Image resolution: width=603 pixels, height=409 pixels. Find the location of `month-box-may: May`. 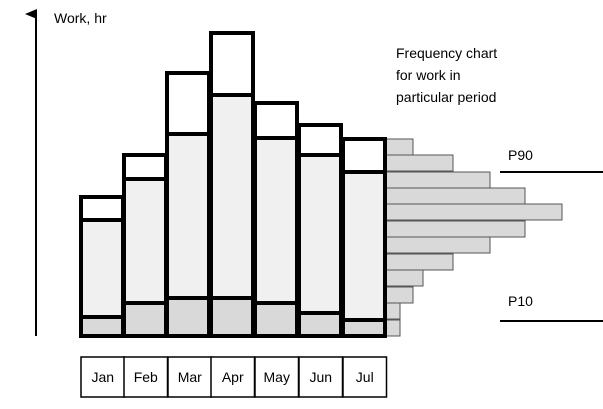

month-box-may: May is located at coordinates (277, 377).